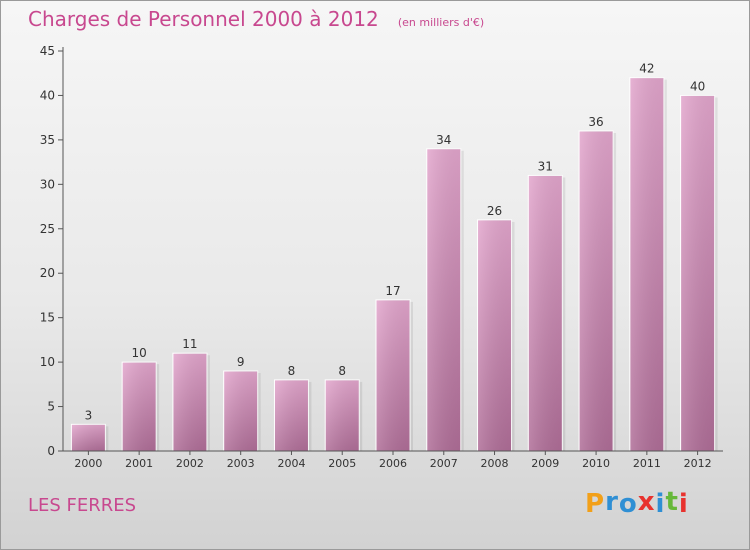 This screenshot has width=750, height=550. Describe the element at coordinates (82, 505) in the screenshot. I see `commune-name: LES FERRES` at that location.